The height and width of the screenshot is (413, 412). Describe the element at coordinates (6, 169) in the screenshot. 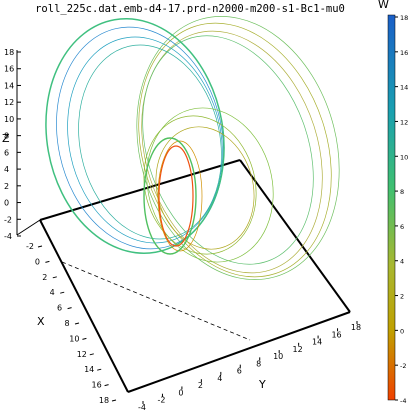

I see `z-tick-label: 4` at that location.